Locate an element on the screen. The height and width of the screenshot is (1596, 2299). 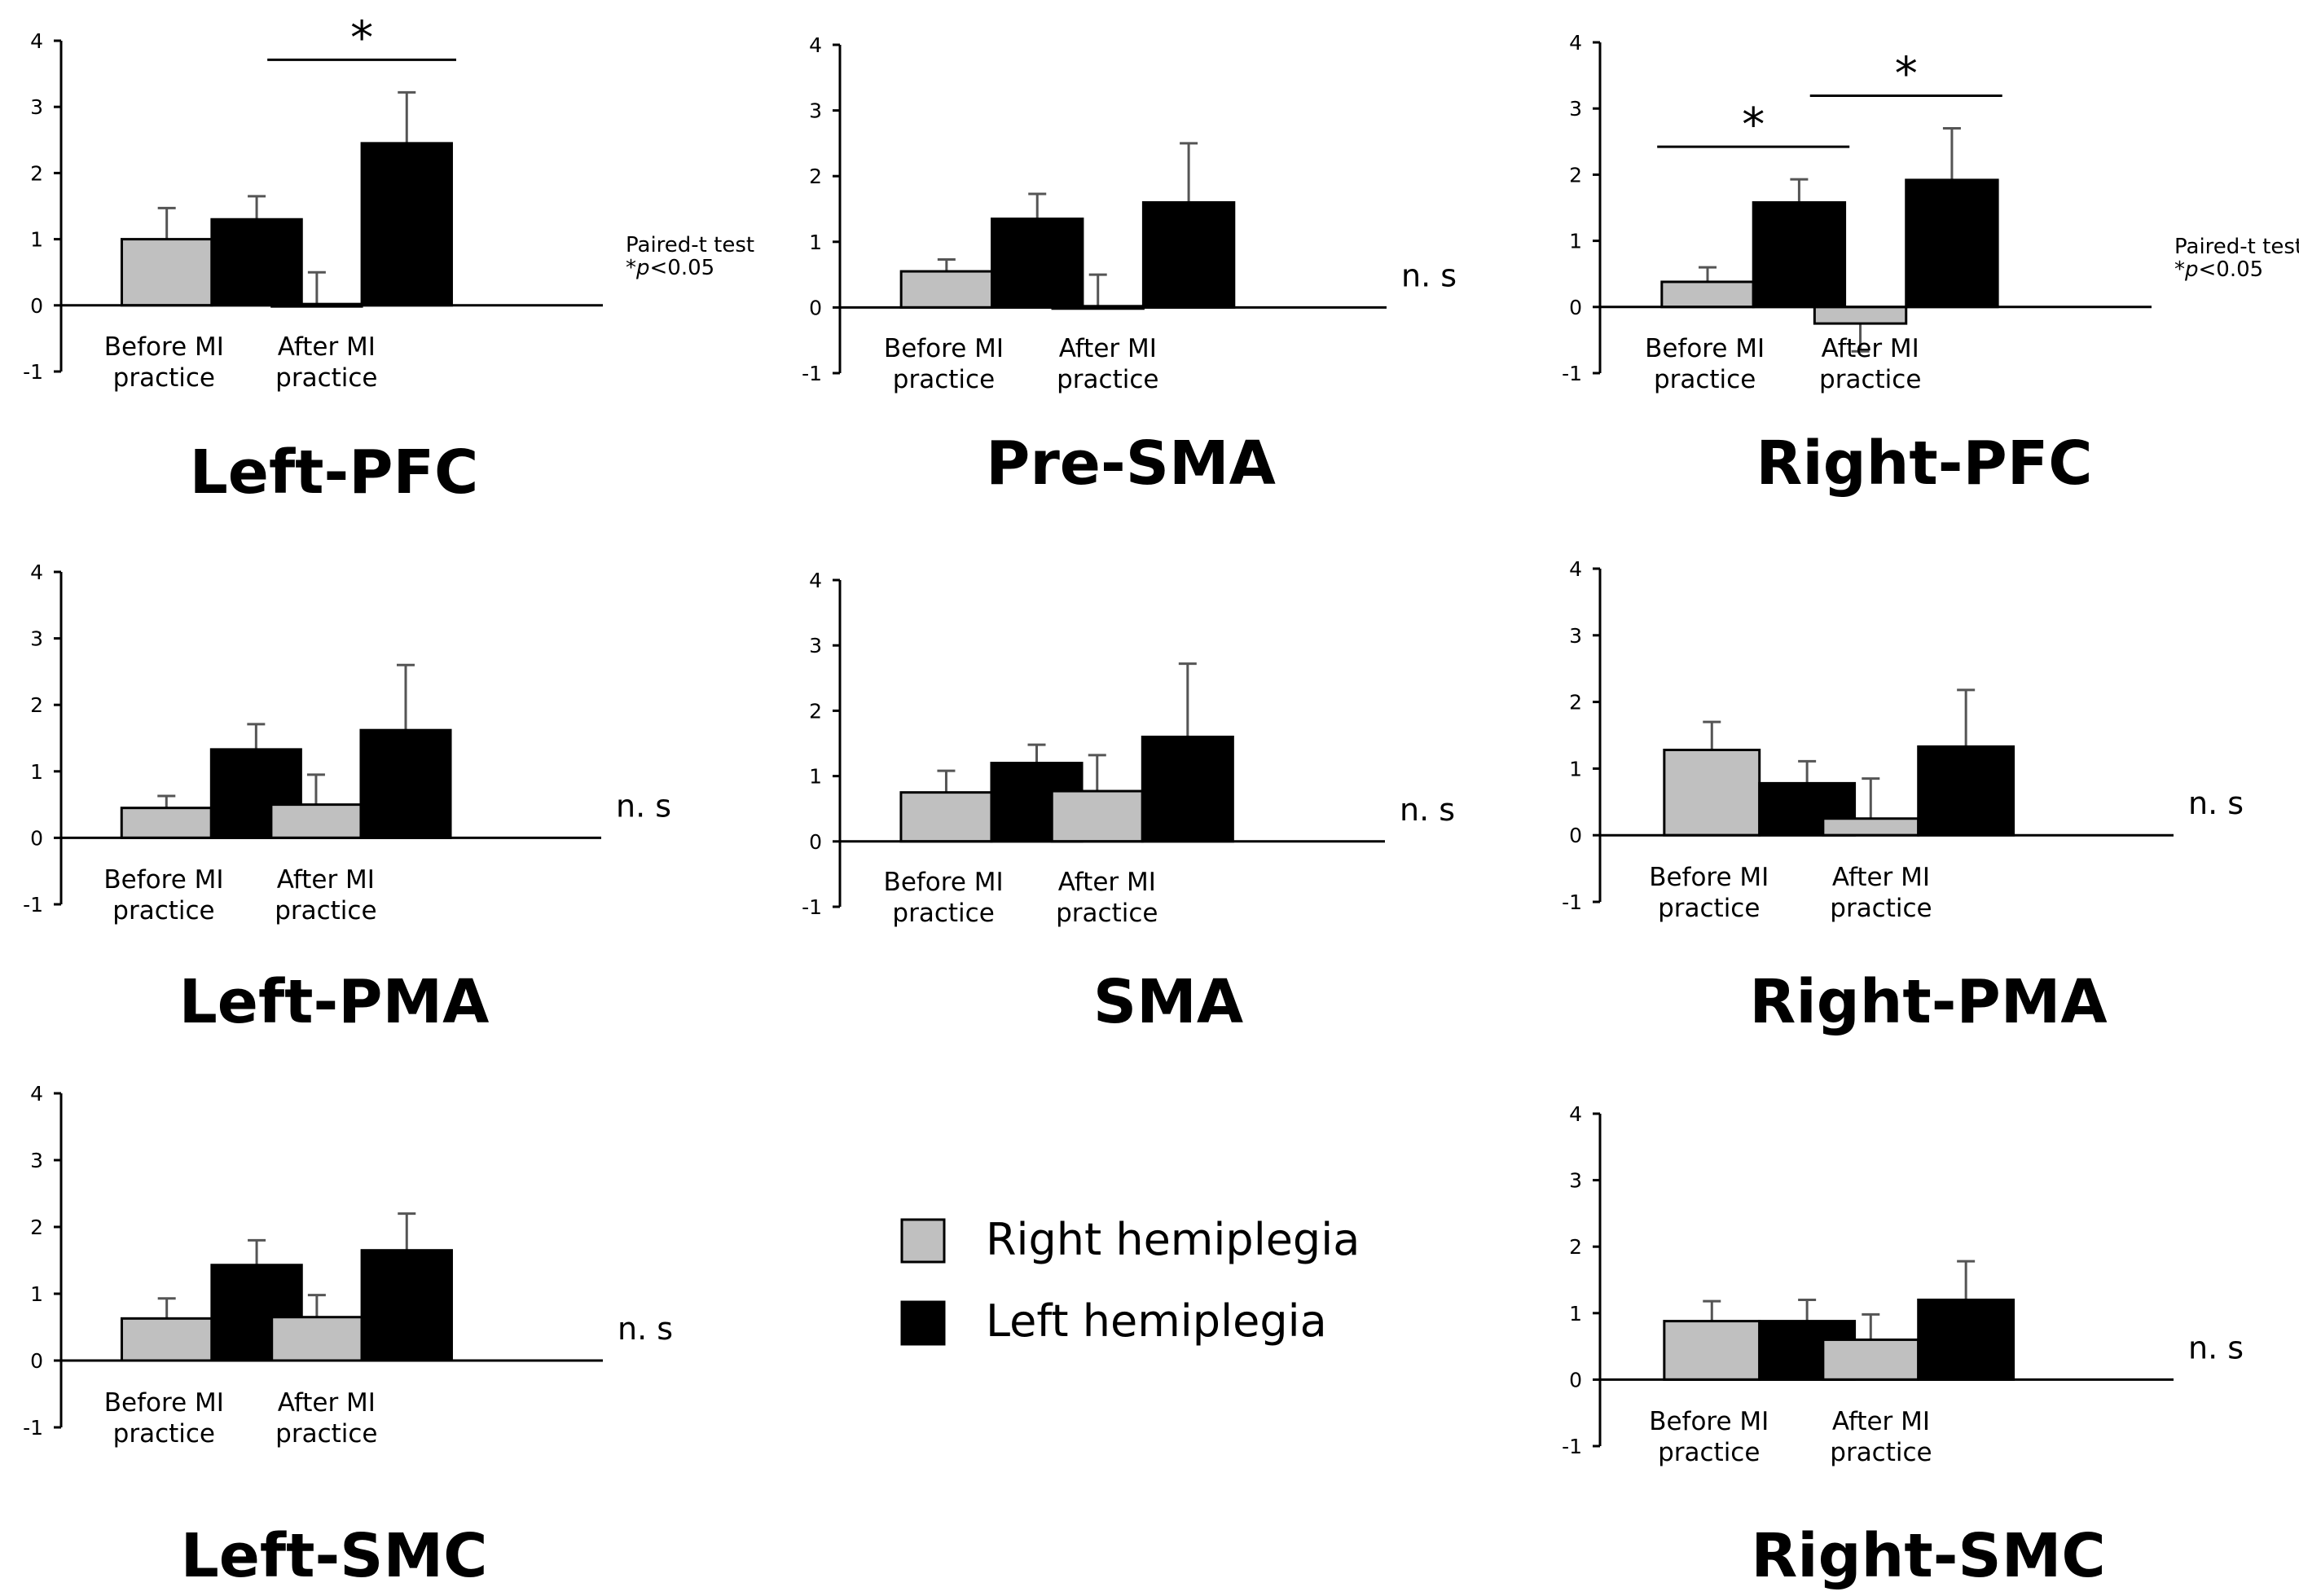
chart-title: Right-PMA is located at coordinates (1928, 1002).